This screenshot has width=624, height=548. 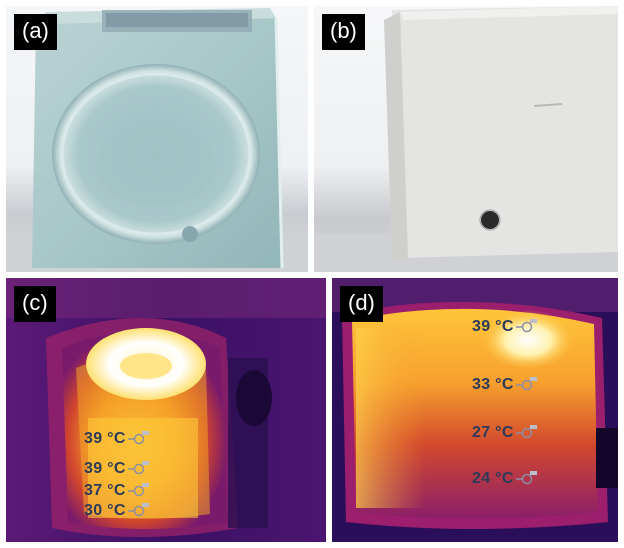 I want to click on temperature-value: 24 °C, so click(x=493, y=478).